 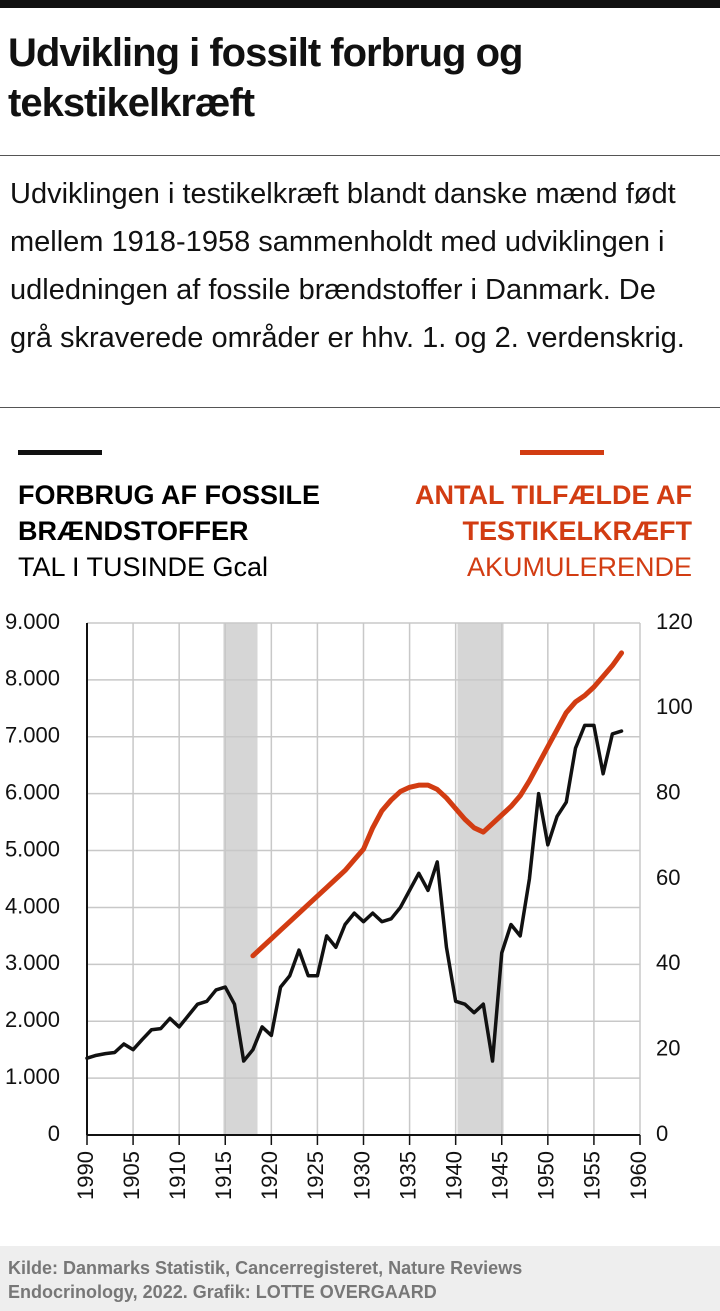 I want to click on footer, so click(x=360, y=1278).